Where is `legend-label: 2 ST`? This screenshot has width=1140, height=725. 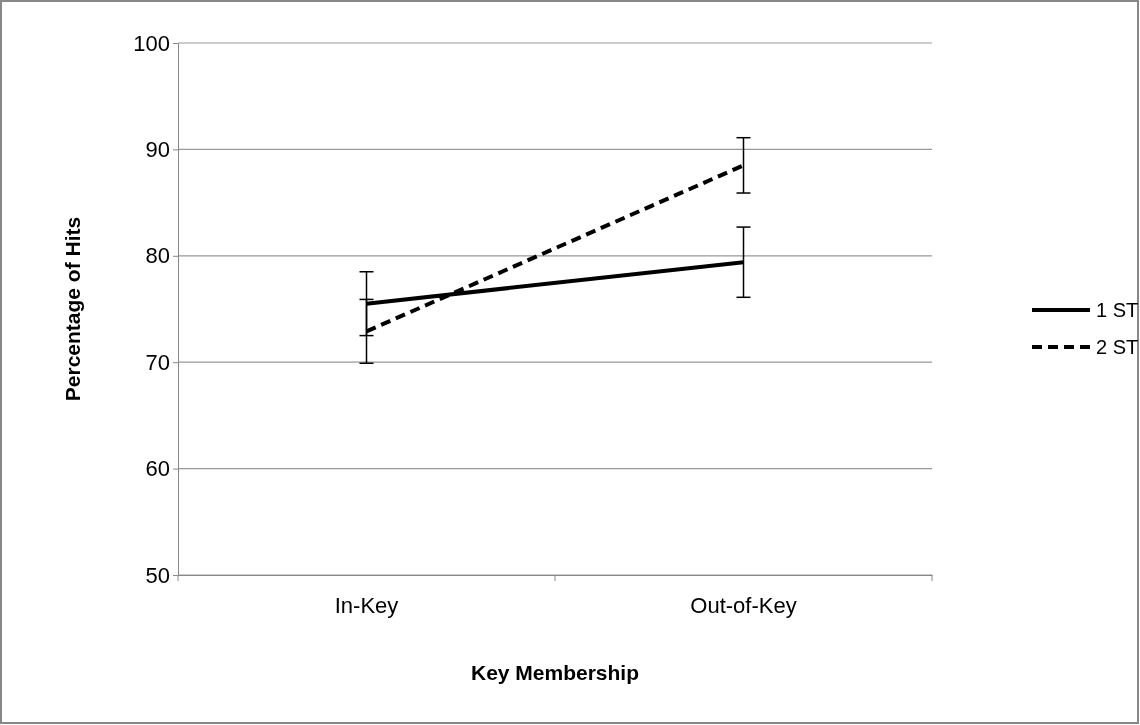 legend-label: 2 ST is located at coordinates (1117, 347).